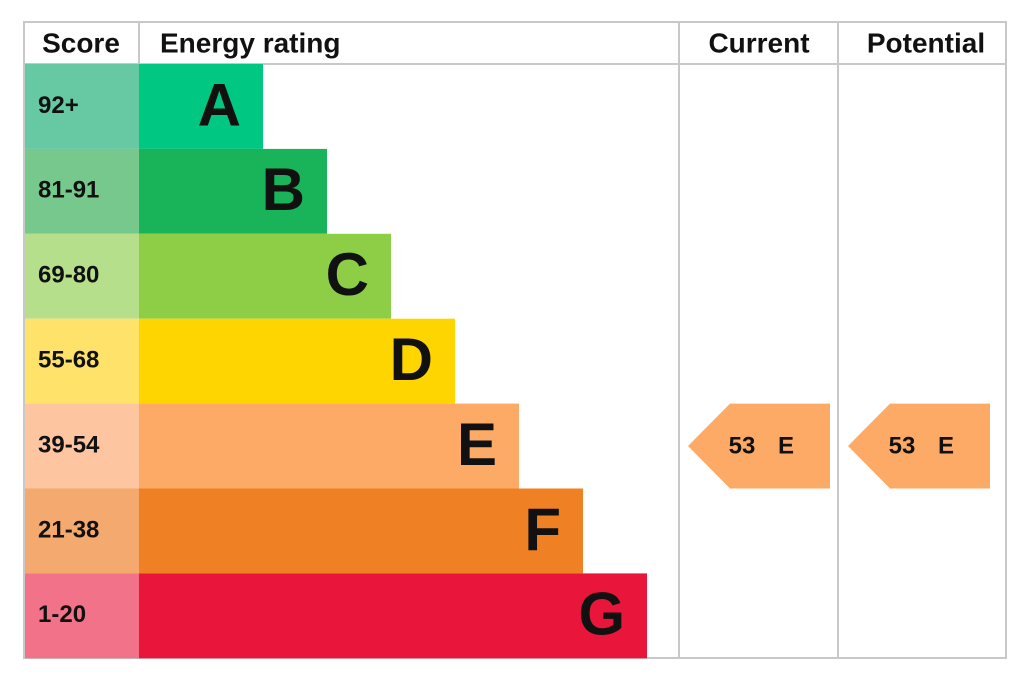 Image resolution: width=1024 pixels, height=688 pixels. Describe the element at coordinates (250, 42) in the screenshot. I see `header-rating: Energy rating` at that location.